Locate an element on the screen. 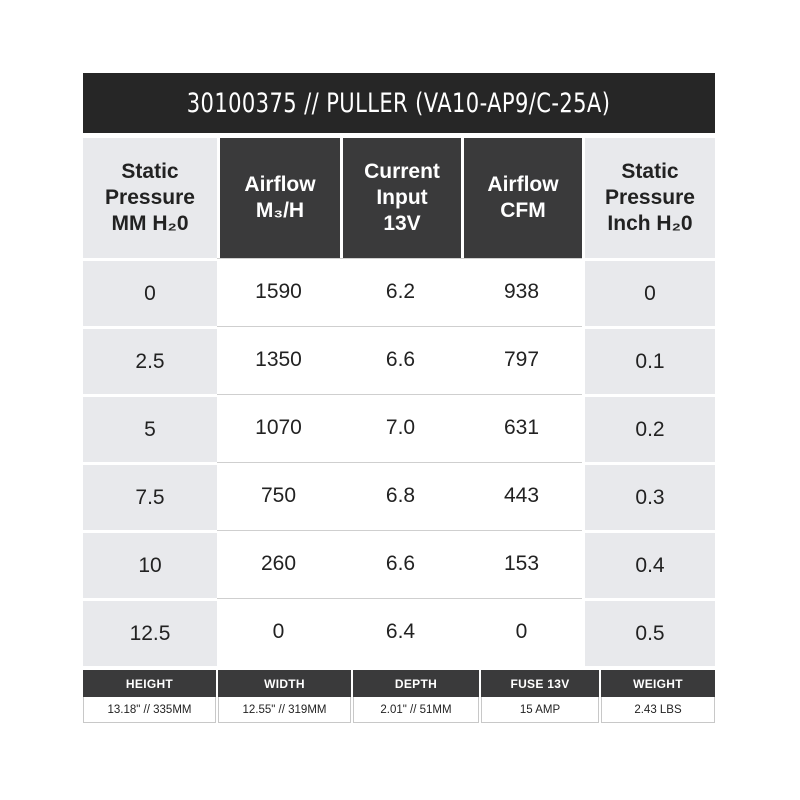  cell-static-pressure-mm: 5 is located at coordinates (150, 428).